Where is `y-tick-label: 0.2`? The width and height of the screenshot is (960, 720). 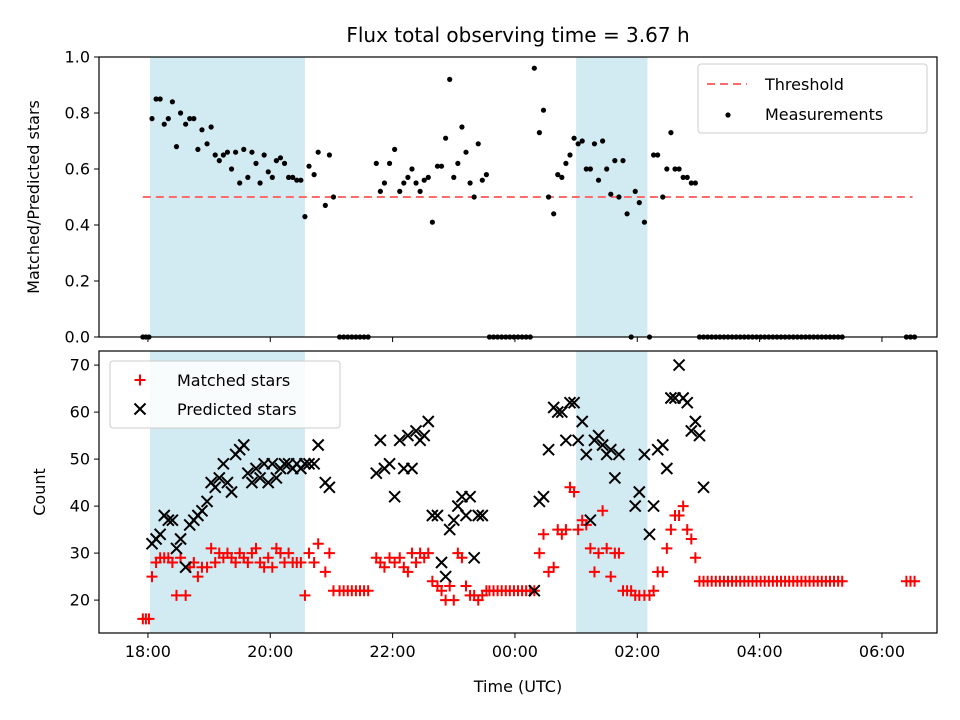 y-tick-label: 0.2 is located at coordinates (77, 281).